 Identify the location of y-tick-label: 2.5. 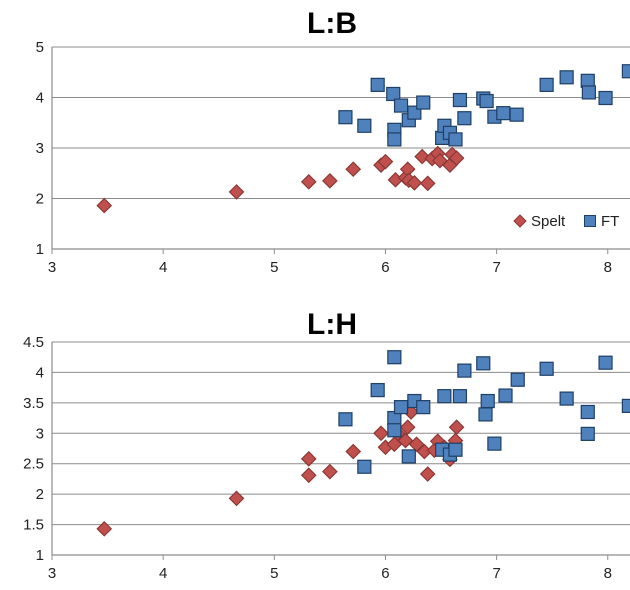
(33, 464).